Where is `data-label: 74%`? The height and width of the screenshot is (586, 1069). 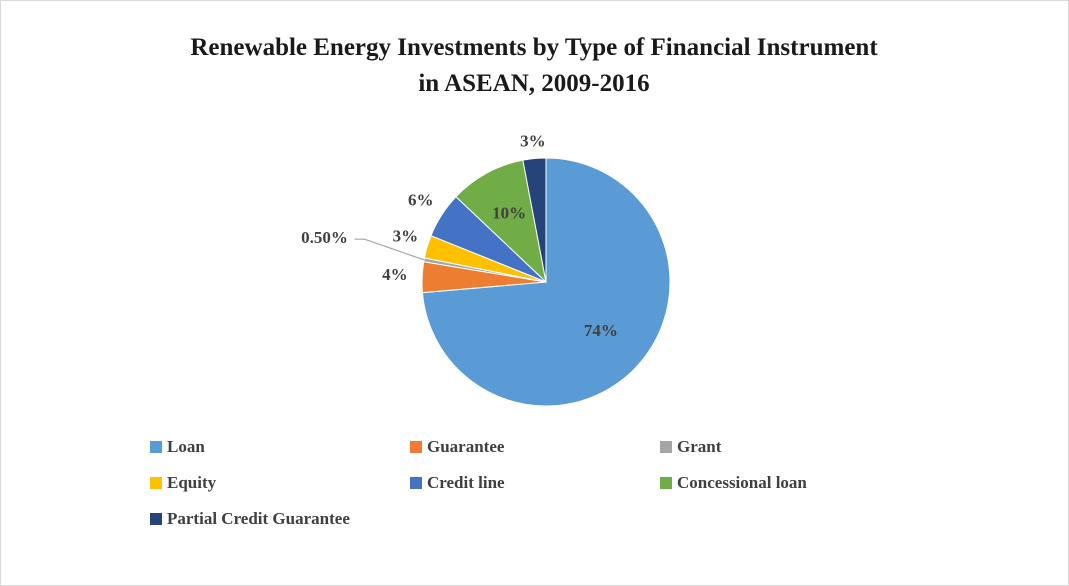 data-label: 74% is located at coordinates (601, 330).